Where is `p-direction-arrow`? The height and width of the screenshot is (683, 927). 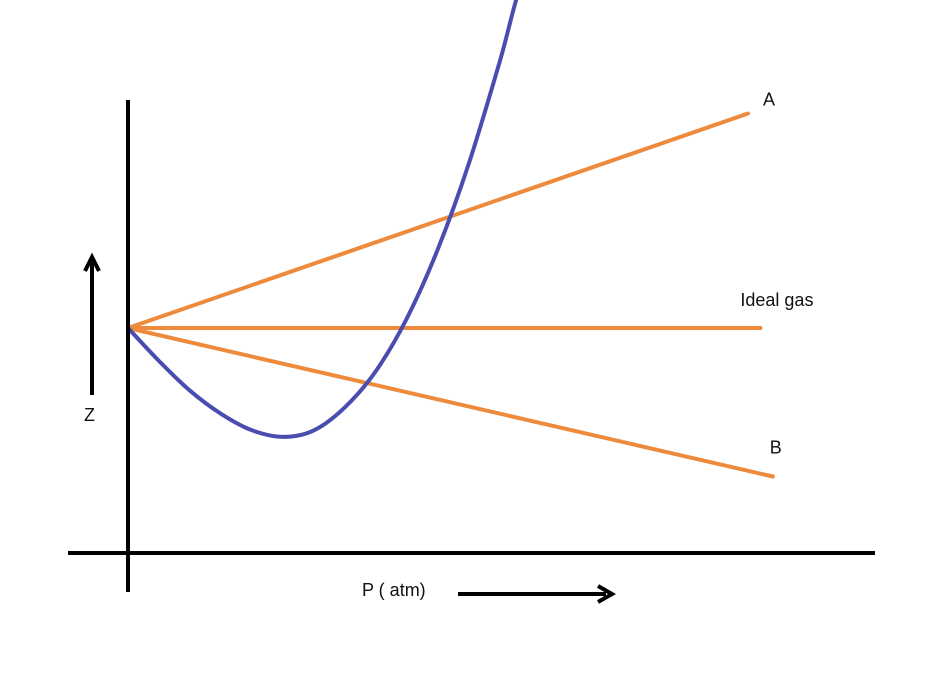 p-direction-arrow is located at coordinates (537, 594).